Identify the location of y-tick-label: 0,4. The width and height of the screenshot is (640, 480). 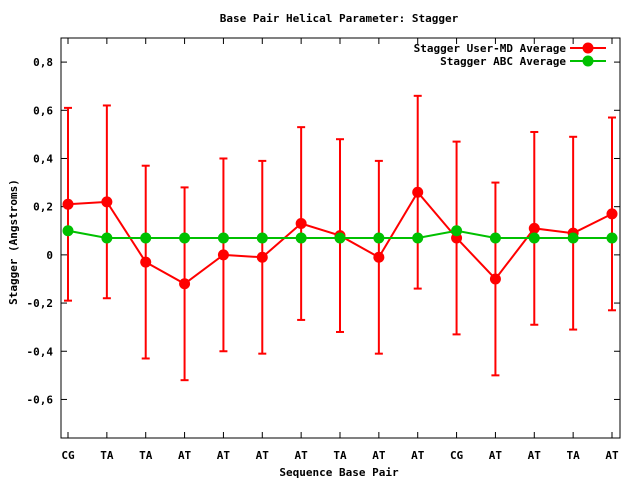
(43, 158).